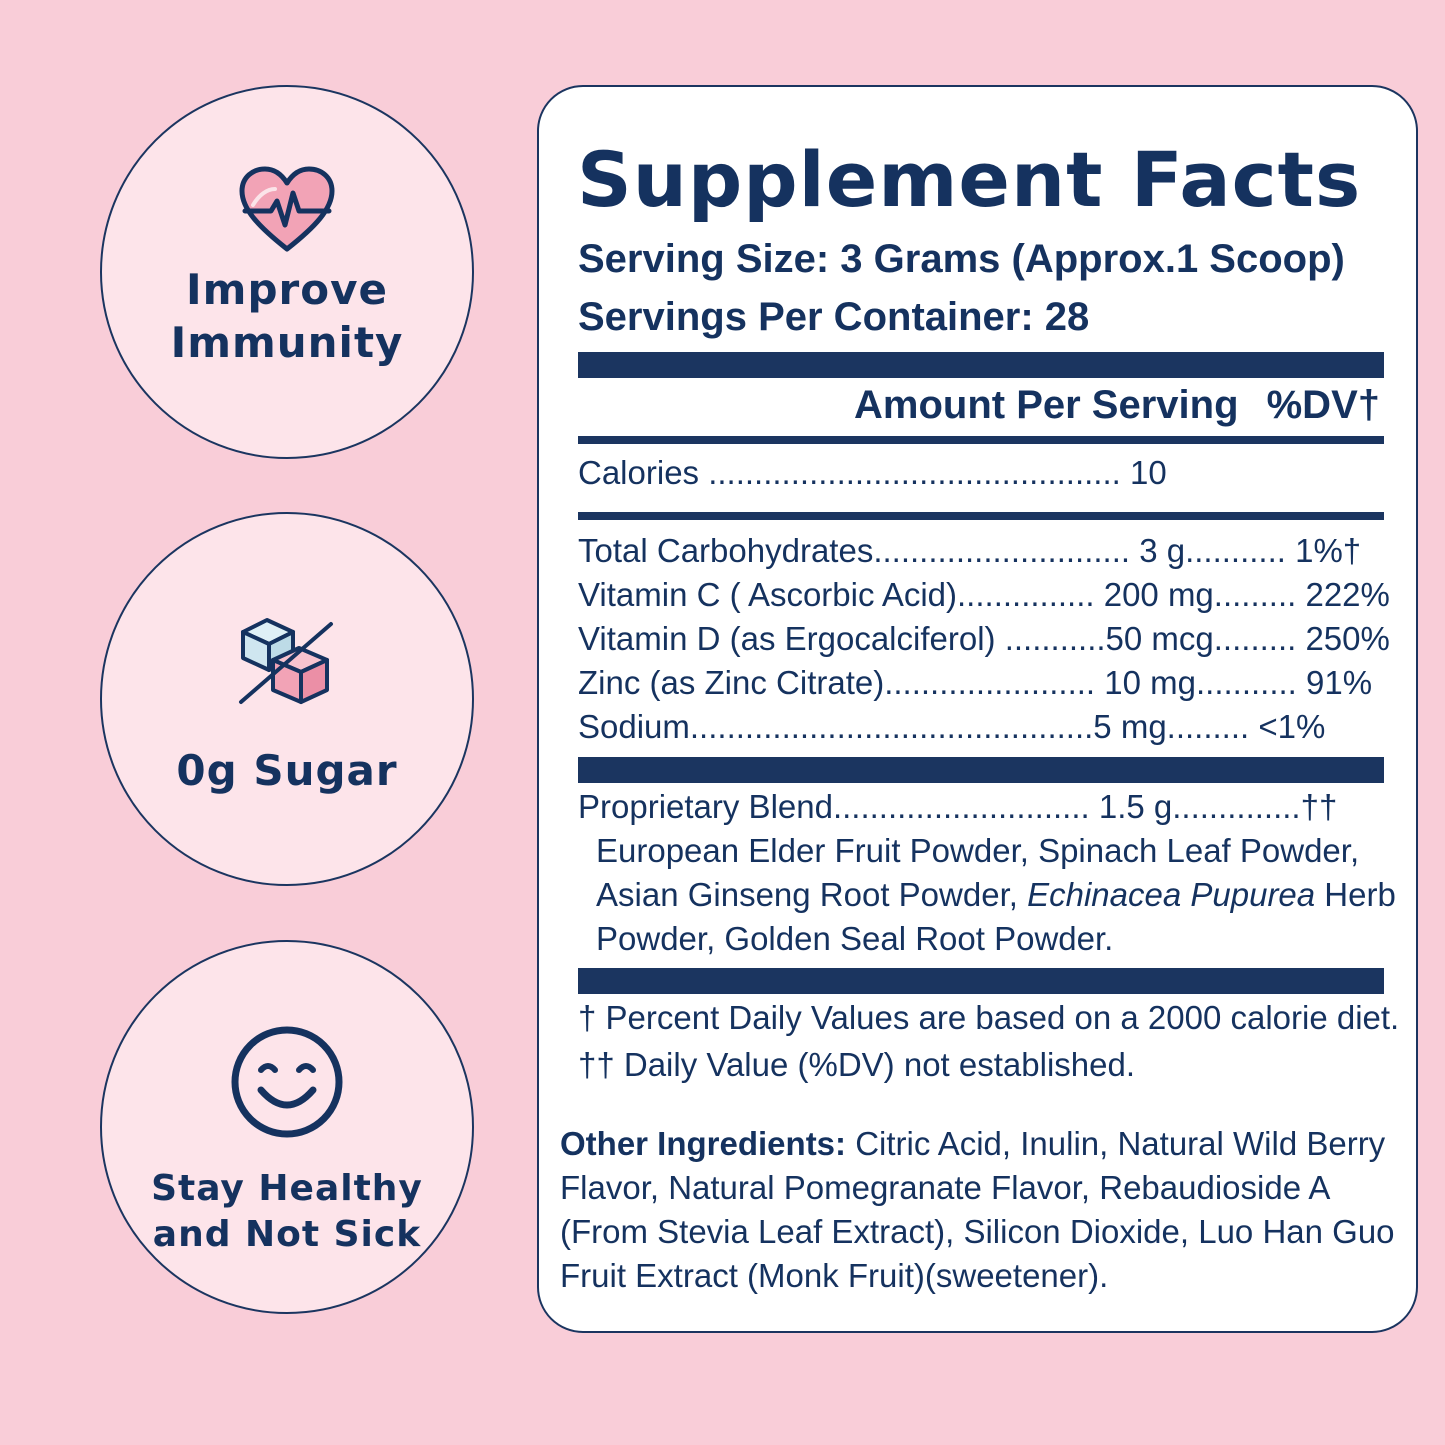  I want to click on badge-zero-sugar: 0g Sugar, so click(287, 699).